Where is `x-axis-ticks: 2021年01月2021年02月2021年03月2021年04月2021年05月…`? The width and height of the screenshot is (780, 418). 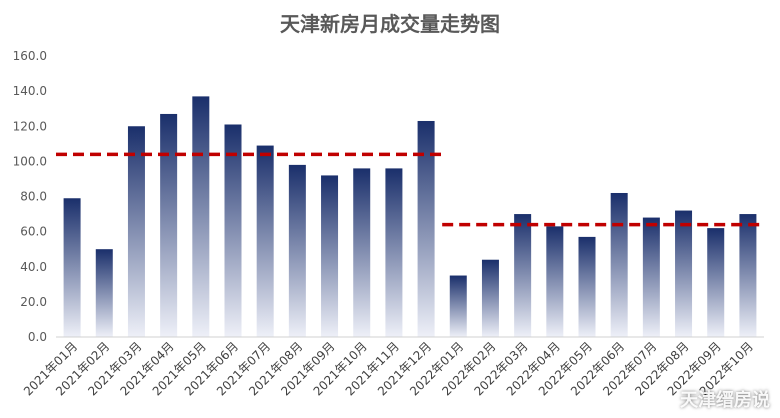
x-axis-ticks: 2021年01月2021年02月2021年03月2021年04月2021年05月… is located at coordinates (388, 368).